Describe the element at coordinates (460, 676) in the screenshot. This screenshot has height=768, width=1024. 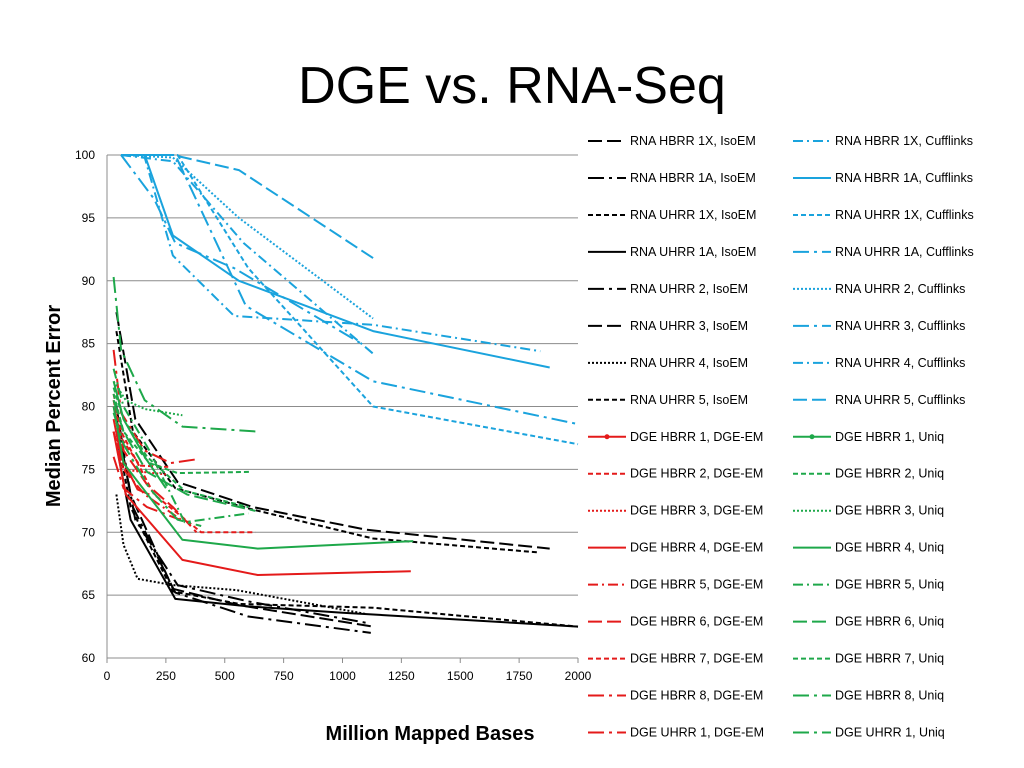
I see `x-tick-label: 1500` at that location.